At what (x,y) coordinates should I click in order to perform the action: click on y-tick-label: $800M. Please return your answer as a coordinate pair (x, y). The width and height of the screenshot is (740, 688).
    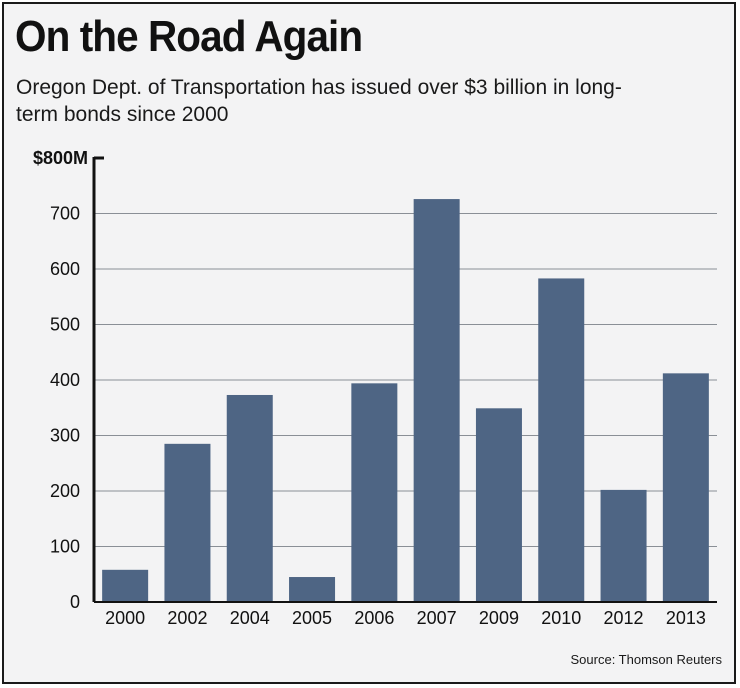
    Looking at the image, I should click on (60, 158).